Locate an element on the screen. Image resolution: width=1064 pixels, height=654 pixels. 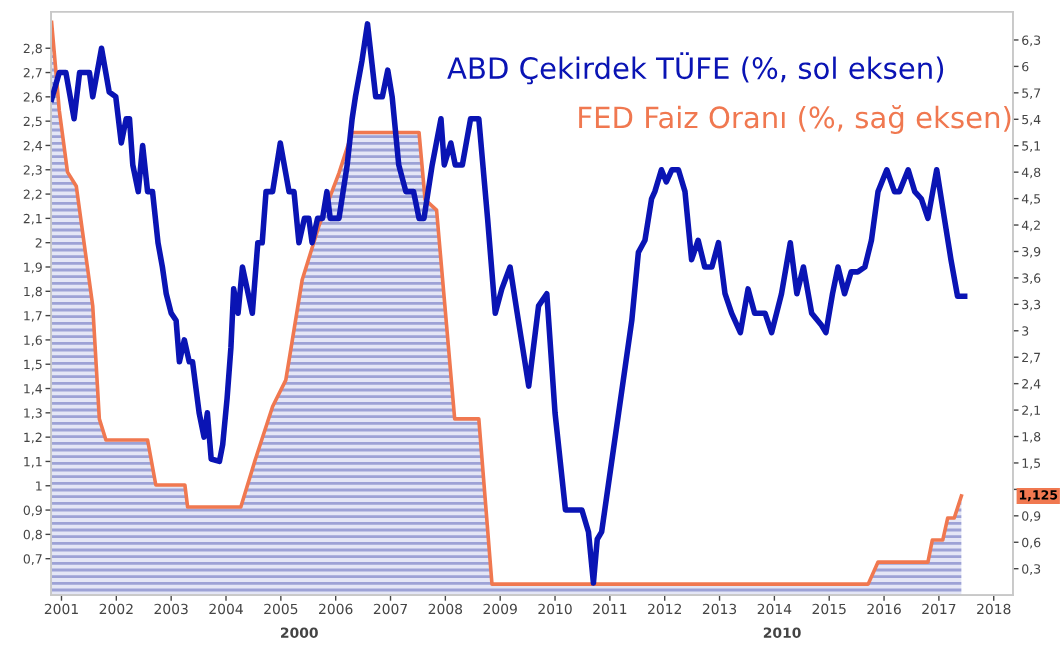
text: FED Faiz Oranı (%, sağ eksen) is located at coordinates (795, 120).